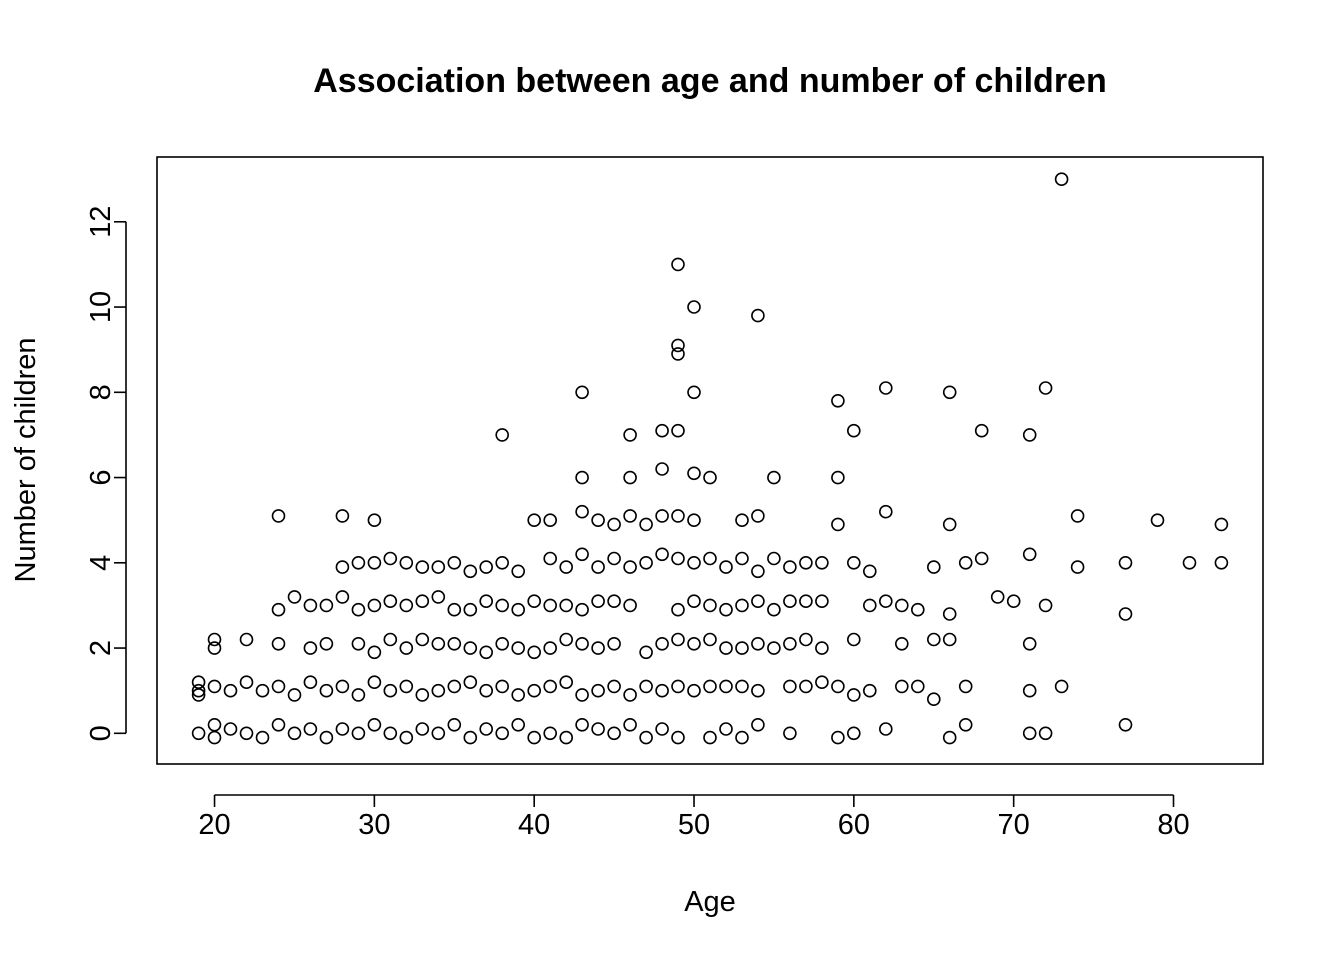  What do you see at coordinates (1014, 825) in the screenshot?
I see `x-tick-label: 70` at bounding box center [1014, 825].